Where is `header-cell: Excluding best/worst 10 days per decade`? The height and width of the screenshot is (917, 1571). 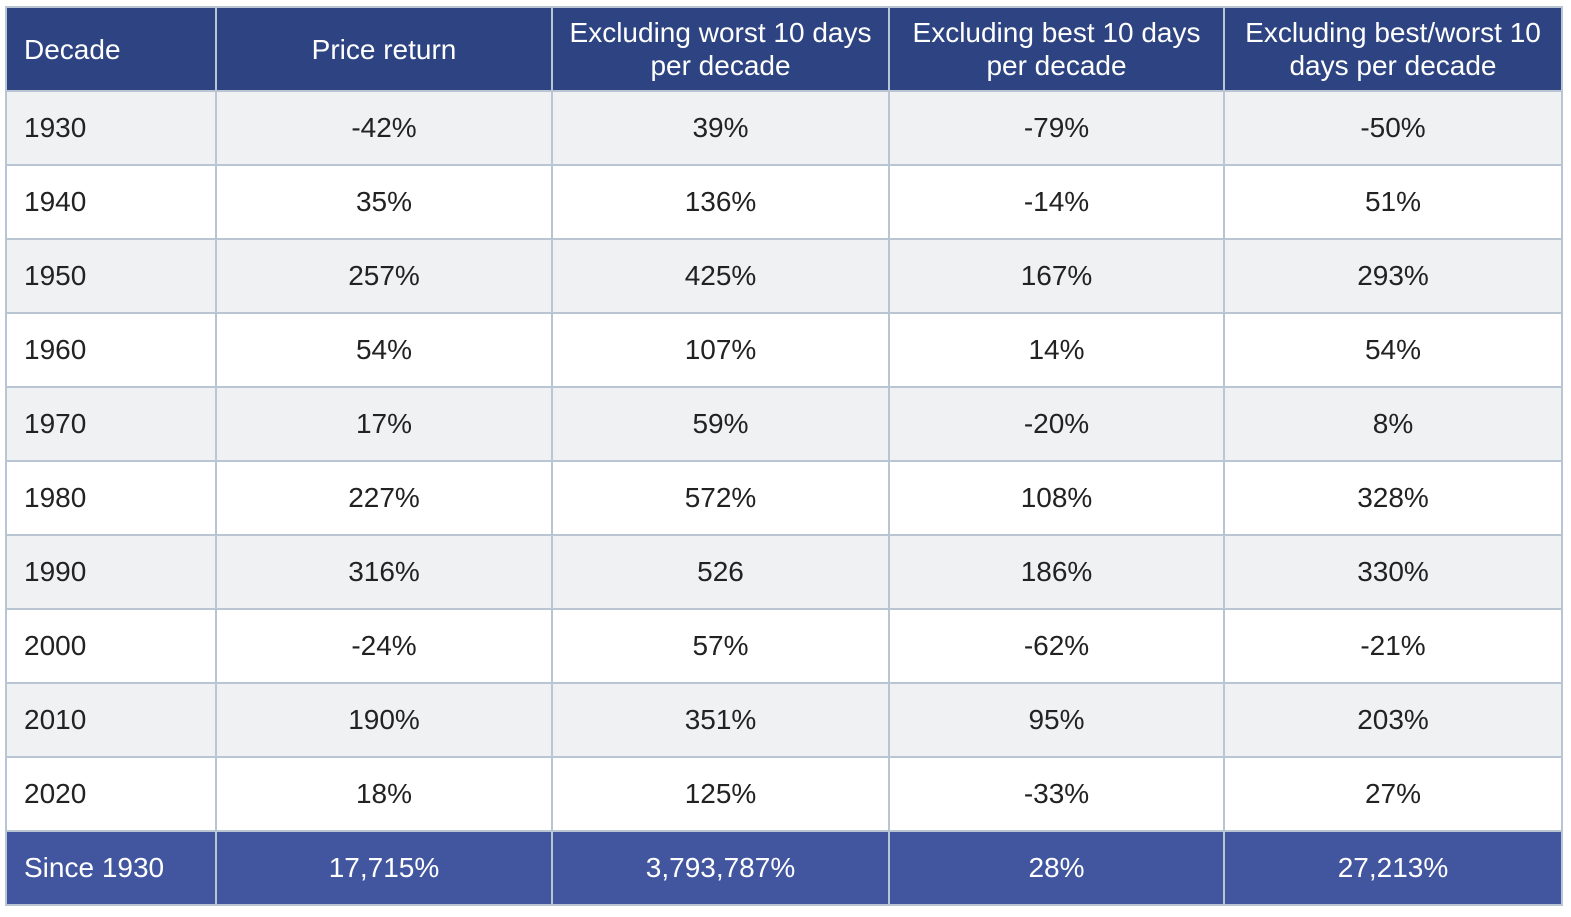 header-cell: Excluding best/worst 10 days per decade is located at coordinates (1393, 49).